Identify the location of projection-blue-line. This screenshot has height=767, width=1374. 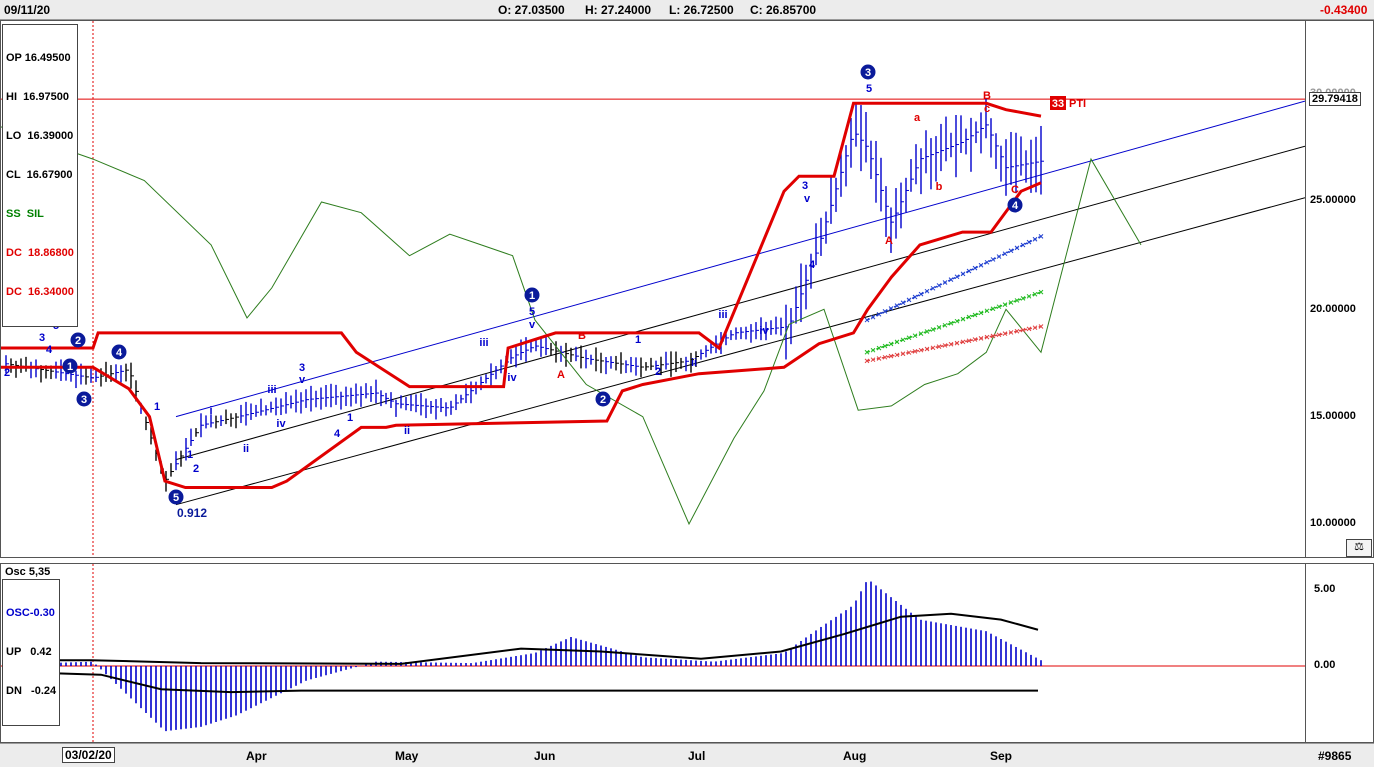
(954, 278).